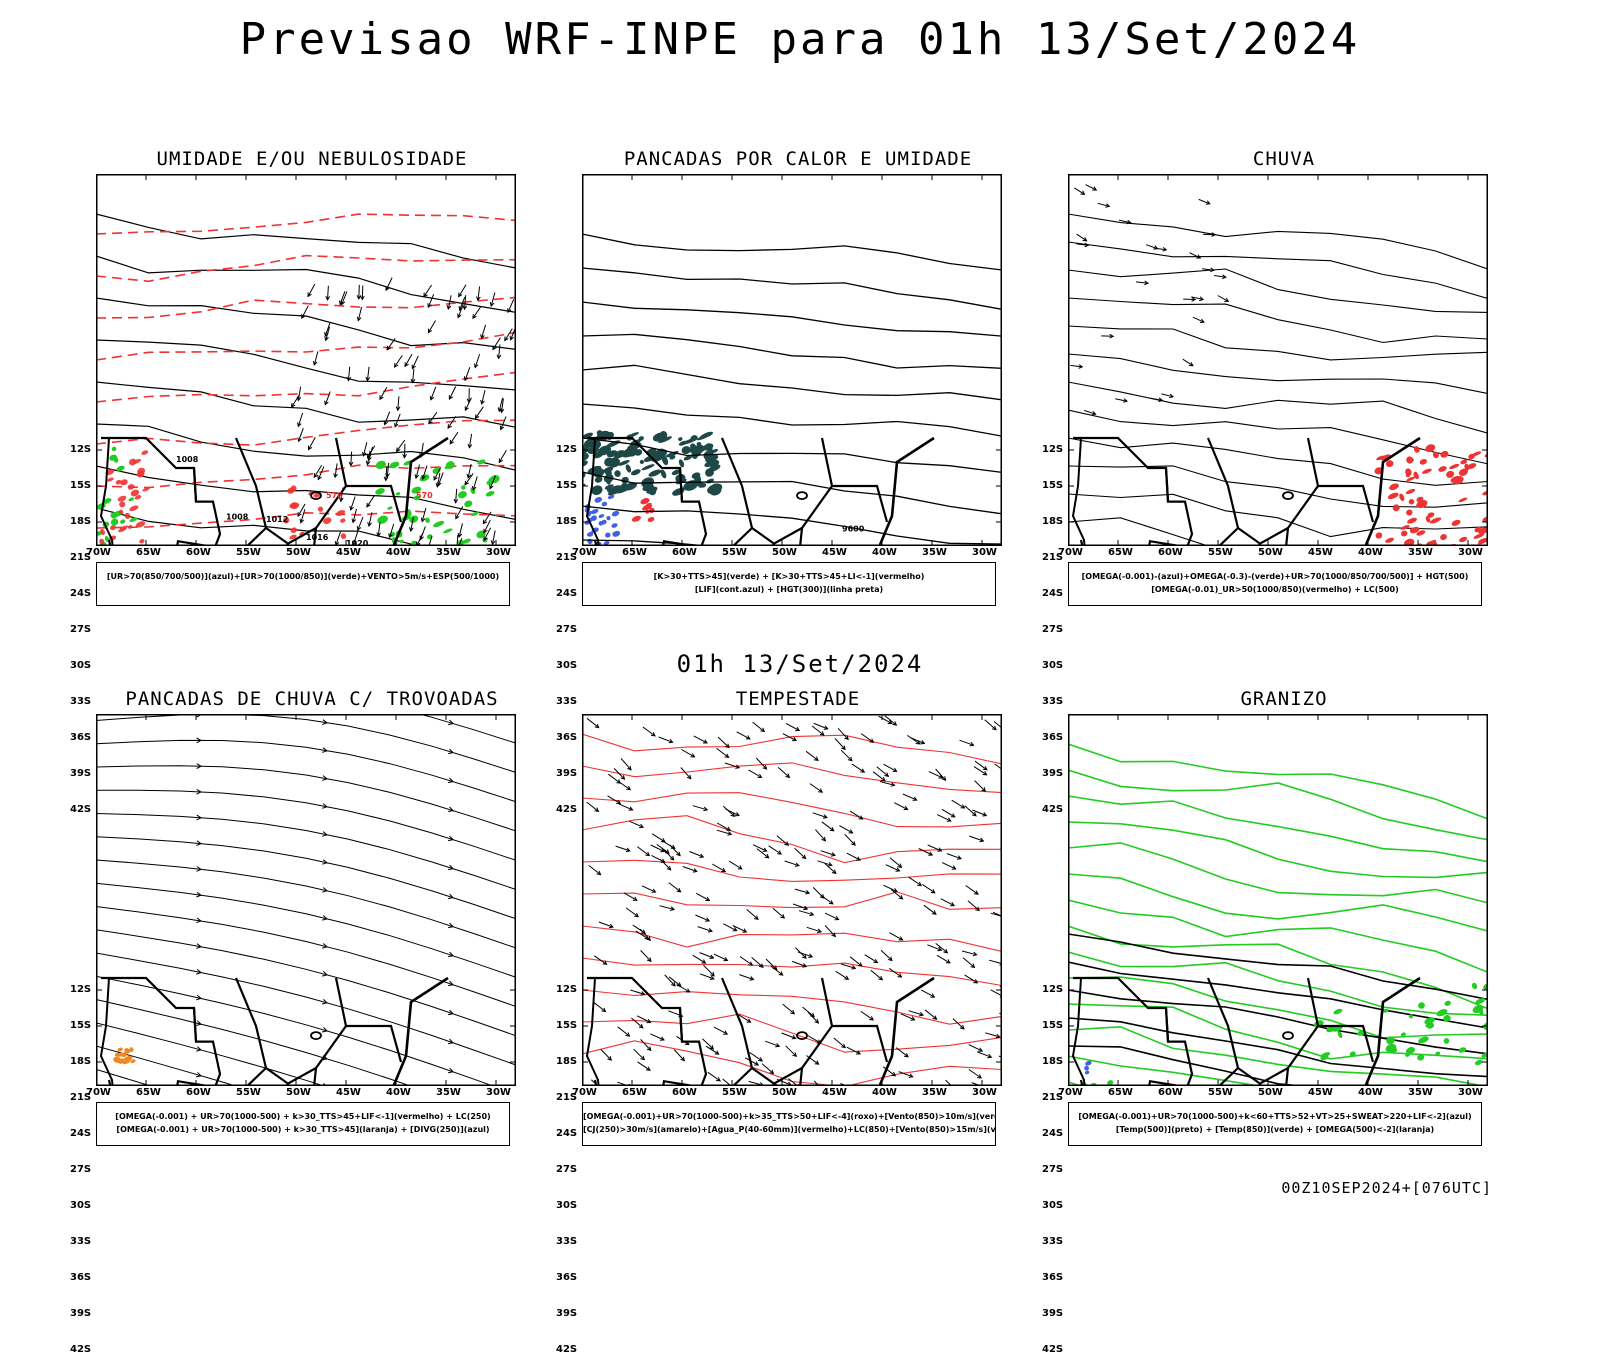 This screenshot has width=1600, height=1355. I want to click on forecast-time-subtitle: 01h 13/Set/2024, so click(800, 664).